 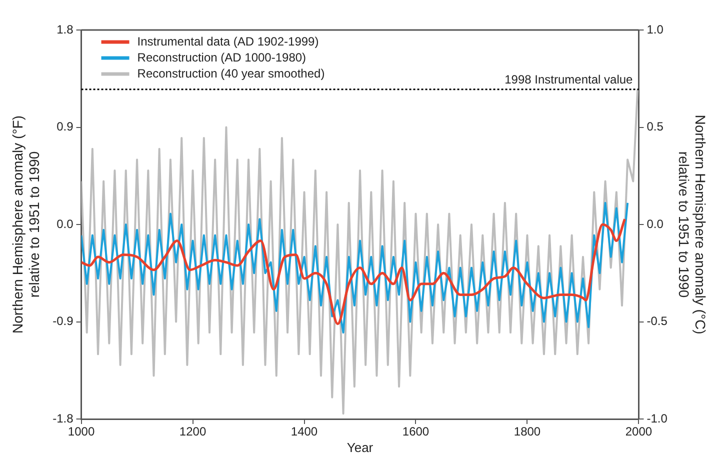 What do you see at coordinates (65, 127) in the screenshot?
I see `y-tick-label: 0.9` at bounding box center [65, 127].